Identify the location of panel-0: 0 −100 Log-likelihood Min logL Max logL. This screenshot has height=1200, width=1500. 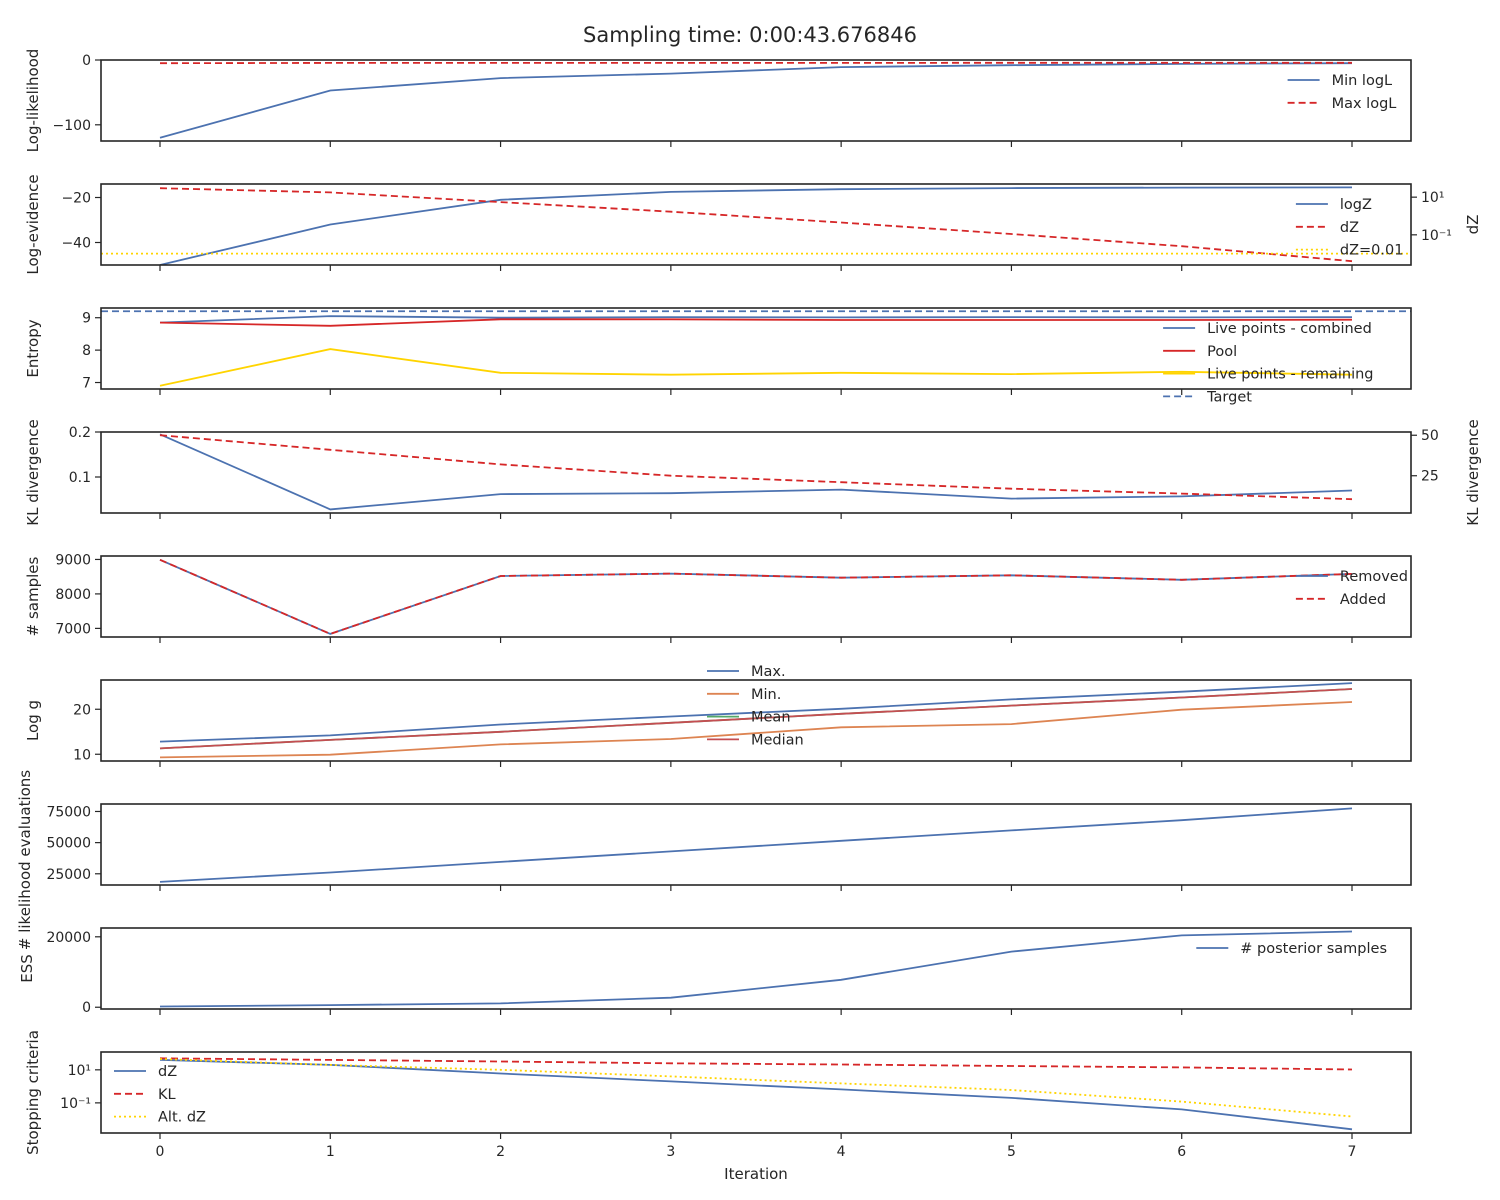
(718, 101).